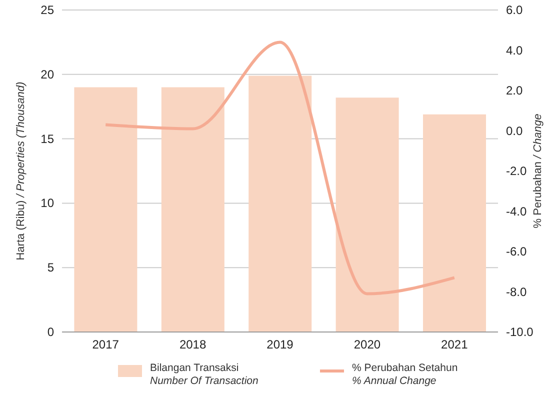 This screenshot has width=551, height=418. What do you see at coordinates (515, 10) in the screenshot?
I see `y2-tick-label: 6.0` at bounding box center [515, 10].